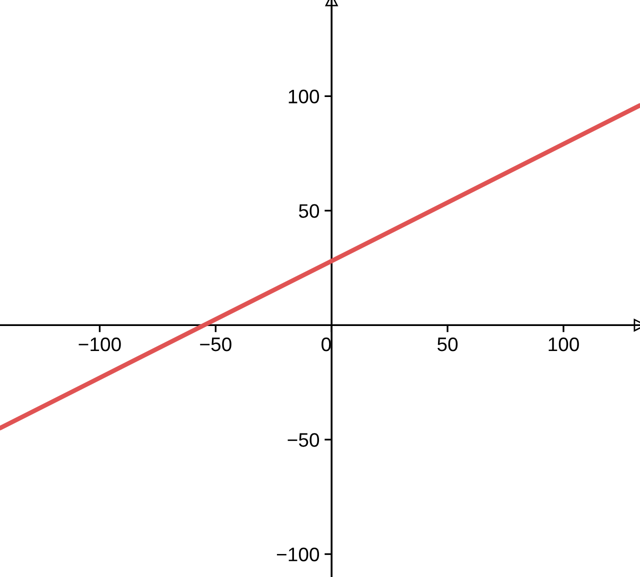 The image size is (640, 577). What do you see at coordinates (298, 555) in the screenshot?
I see `y-tick-label: −100` at bounding box center [298, 555].